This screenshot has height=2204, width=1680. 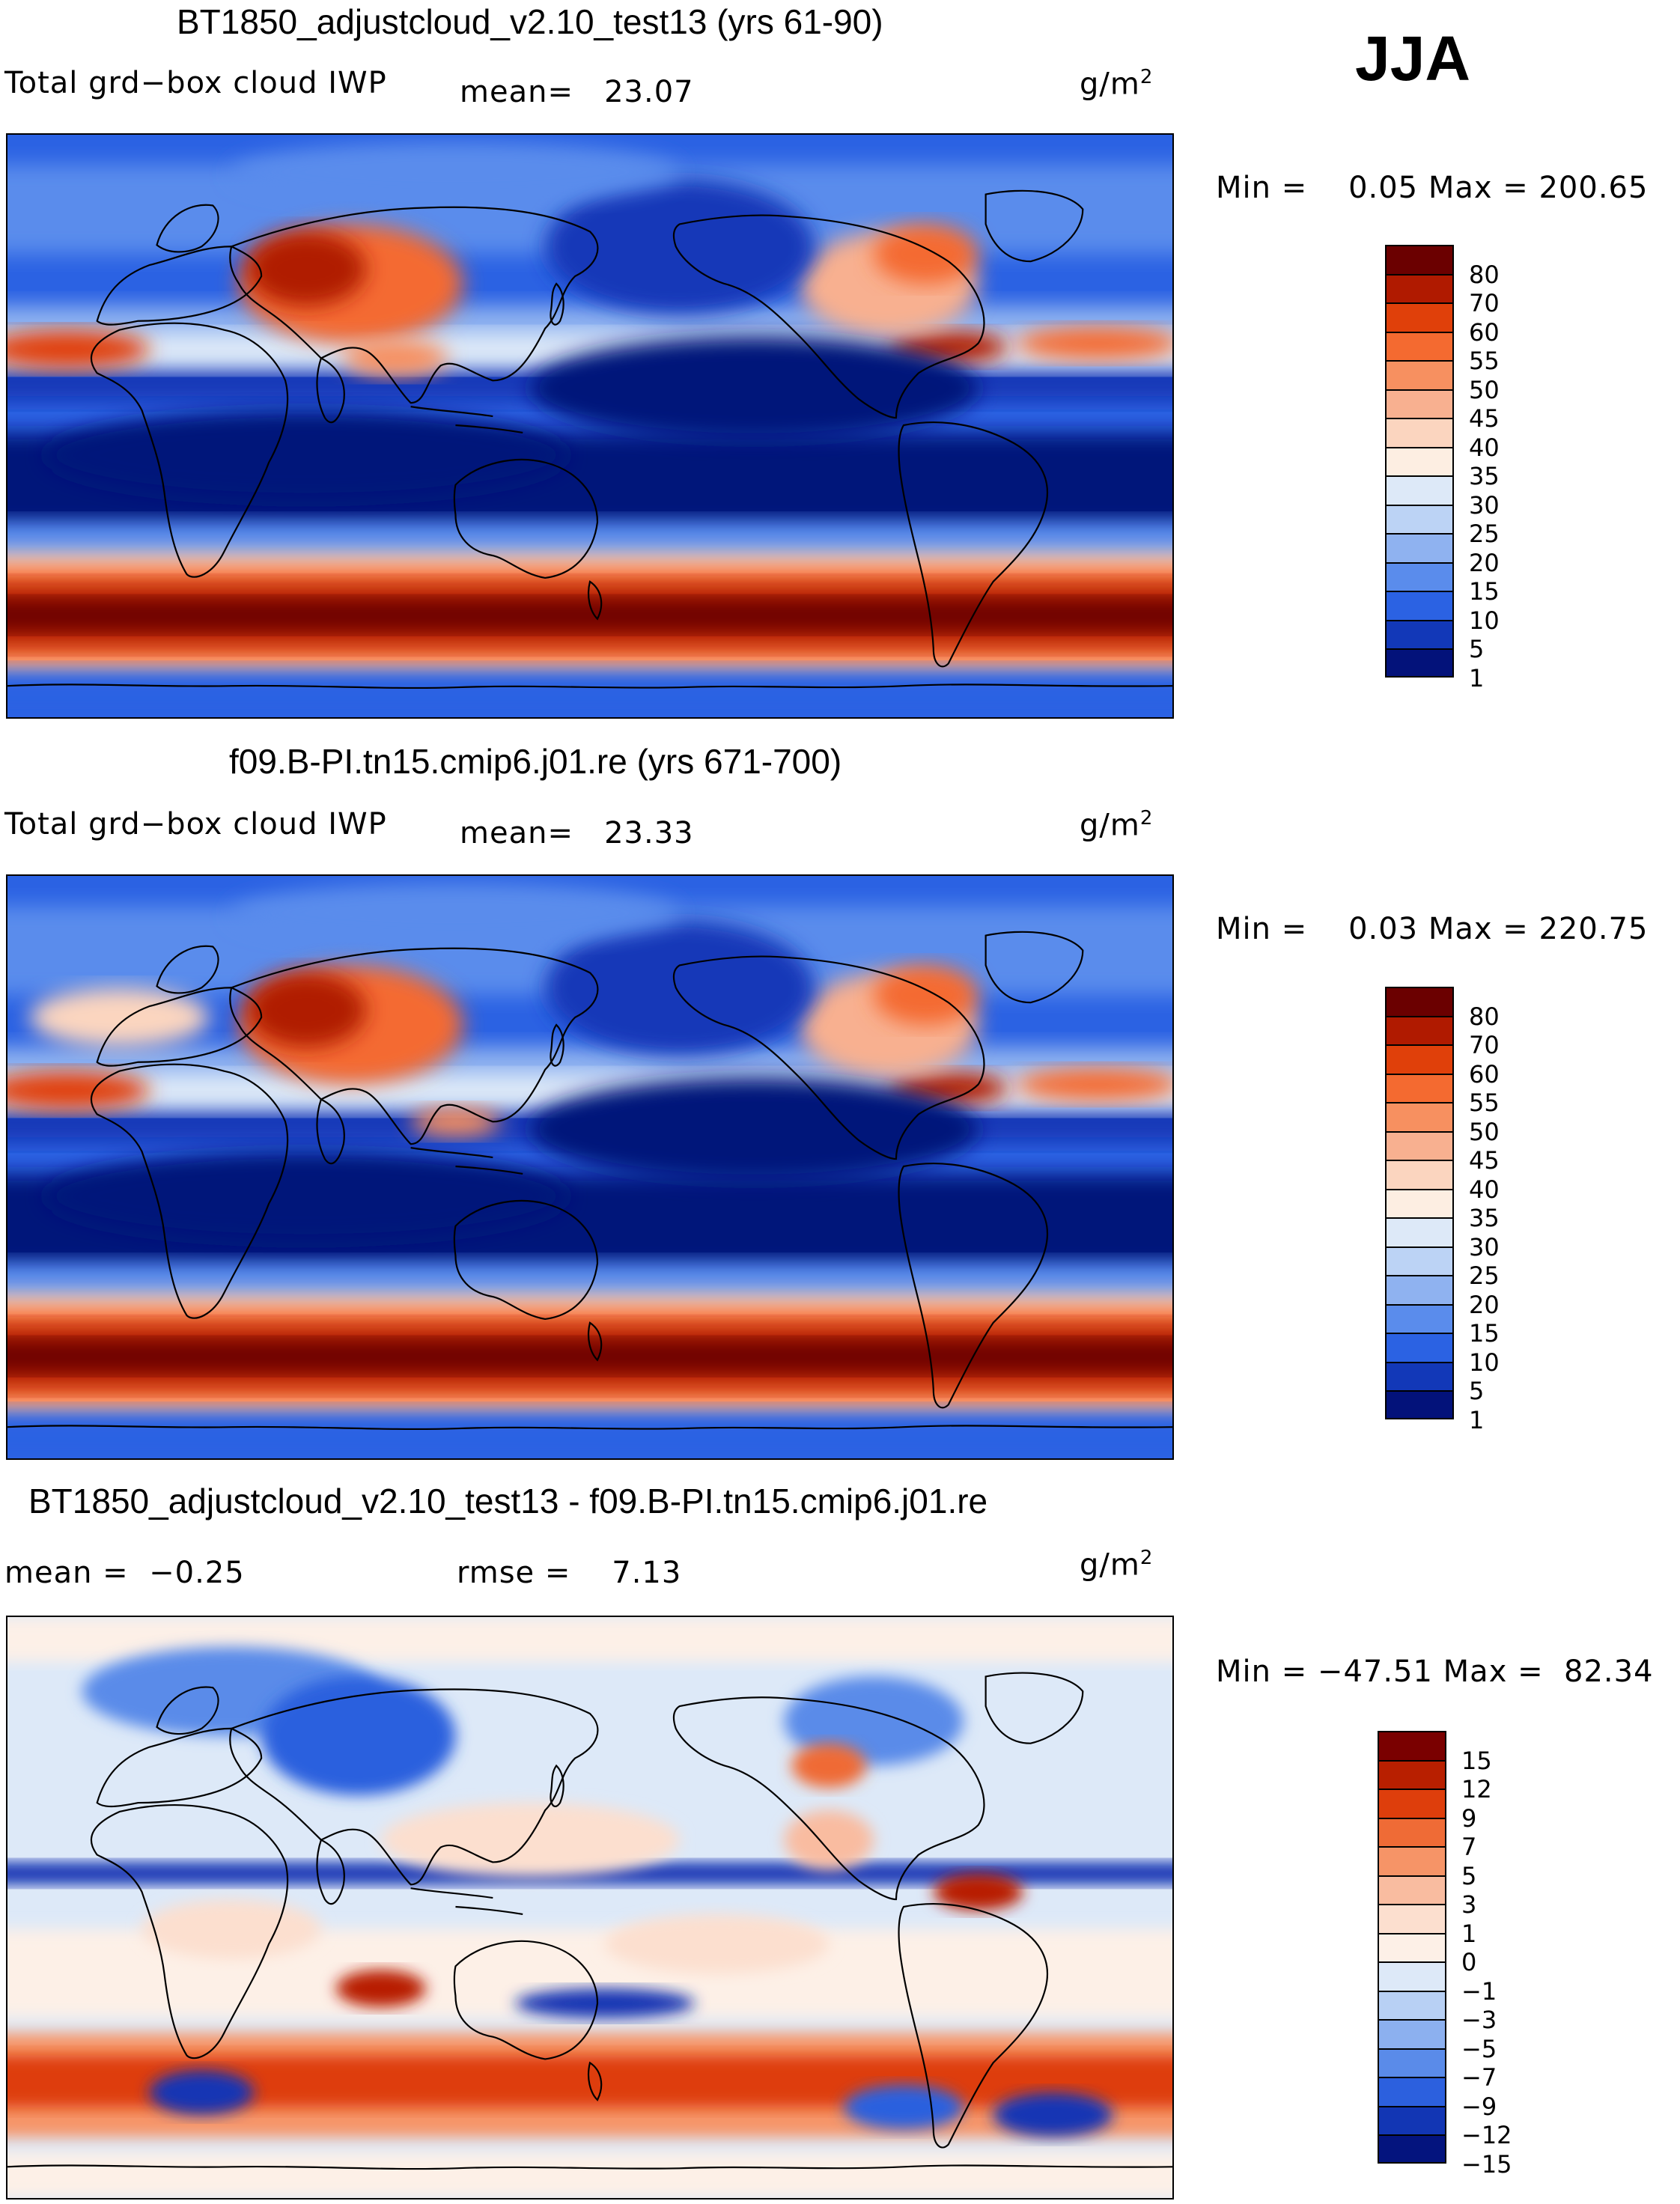 I want to click on colorbar-tick-label: 12, so click(x=1476, y=1789).